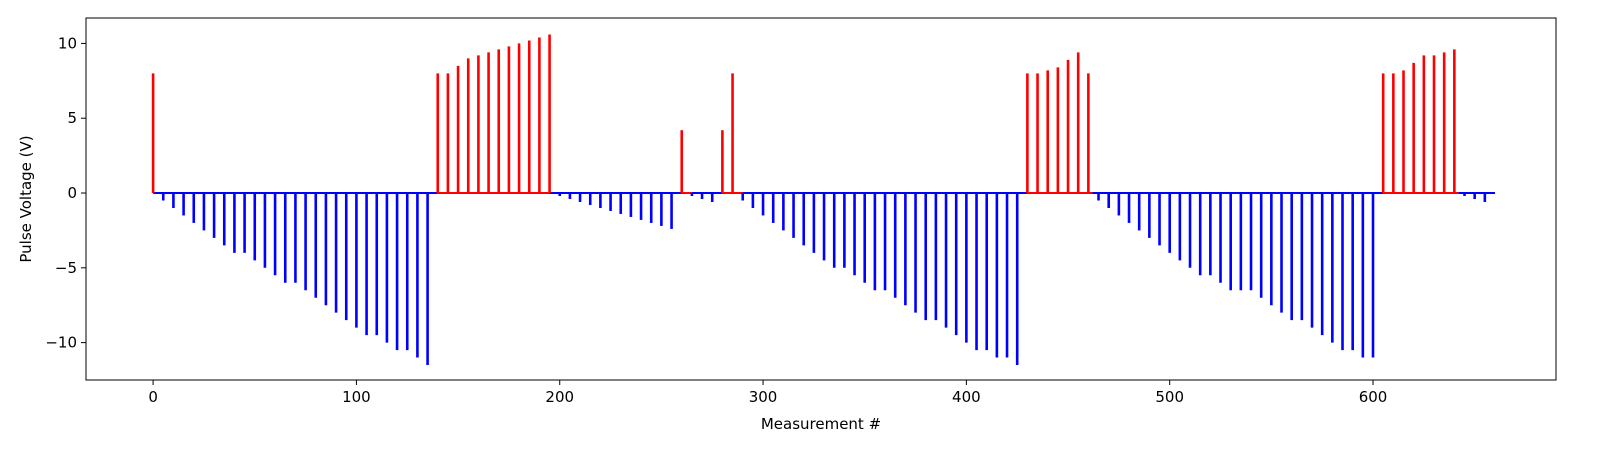 The image size is (1600, 450). What do you see at coordinates (26, 198) in the screenshot?
I see `y-axis-label: Pulse Voltage (V)` at bounding box center [26, 198].